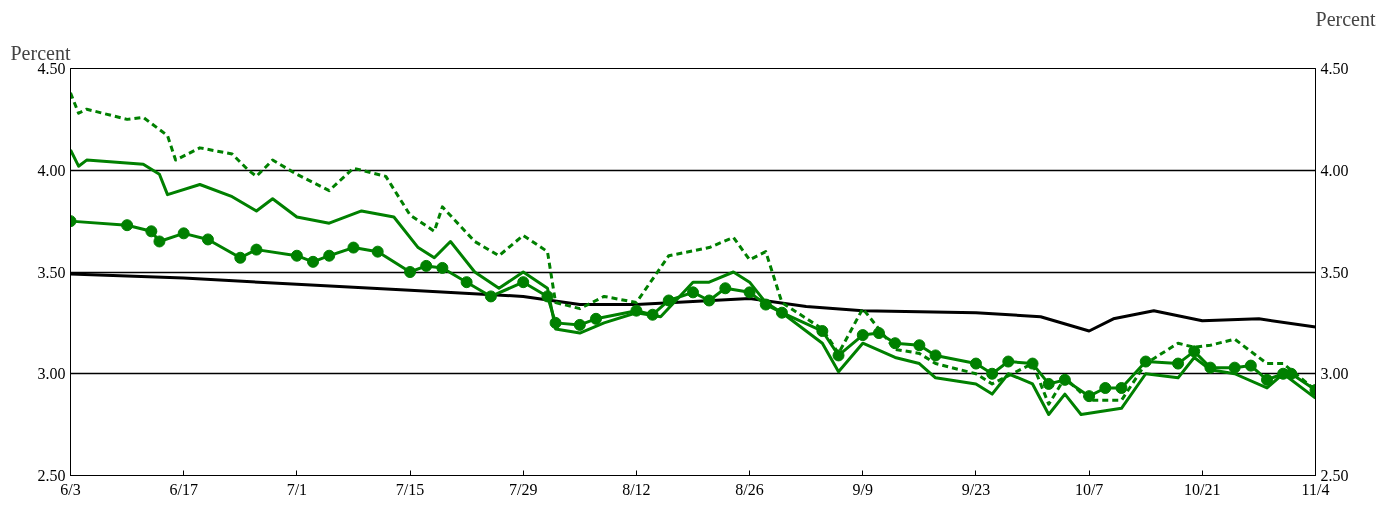 The image size is (1394, 505). What do you see at coordinates (1334, 68) in the screenshot?
I see `y2-tick-label: 4.50` at bounding box center [1334, 68].